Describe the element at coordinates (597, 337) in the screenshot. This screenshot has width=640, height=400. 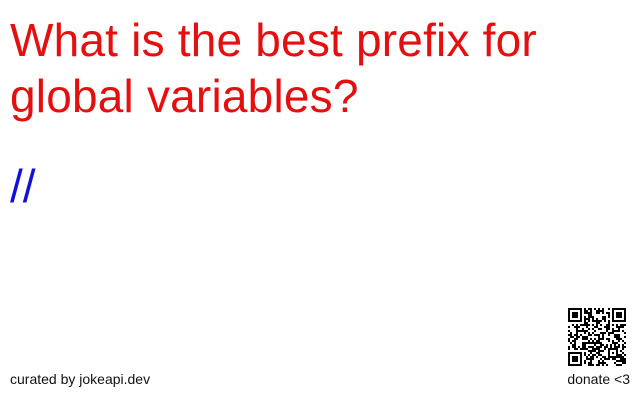
I see `qr-code-icon` at that location.